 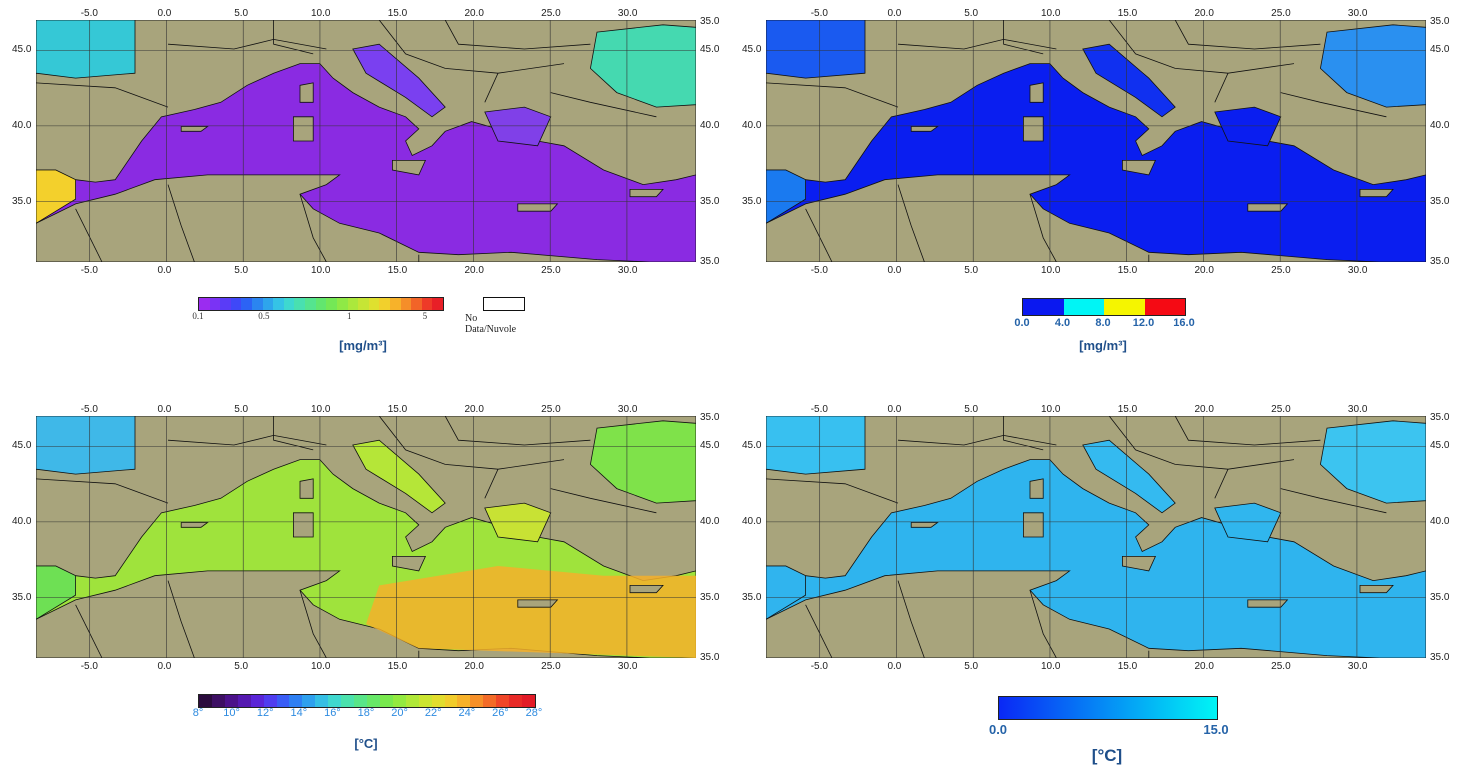 I want to click on lon-tick-label-top: 10.0, so click(x=1050, y=13).